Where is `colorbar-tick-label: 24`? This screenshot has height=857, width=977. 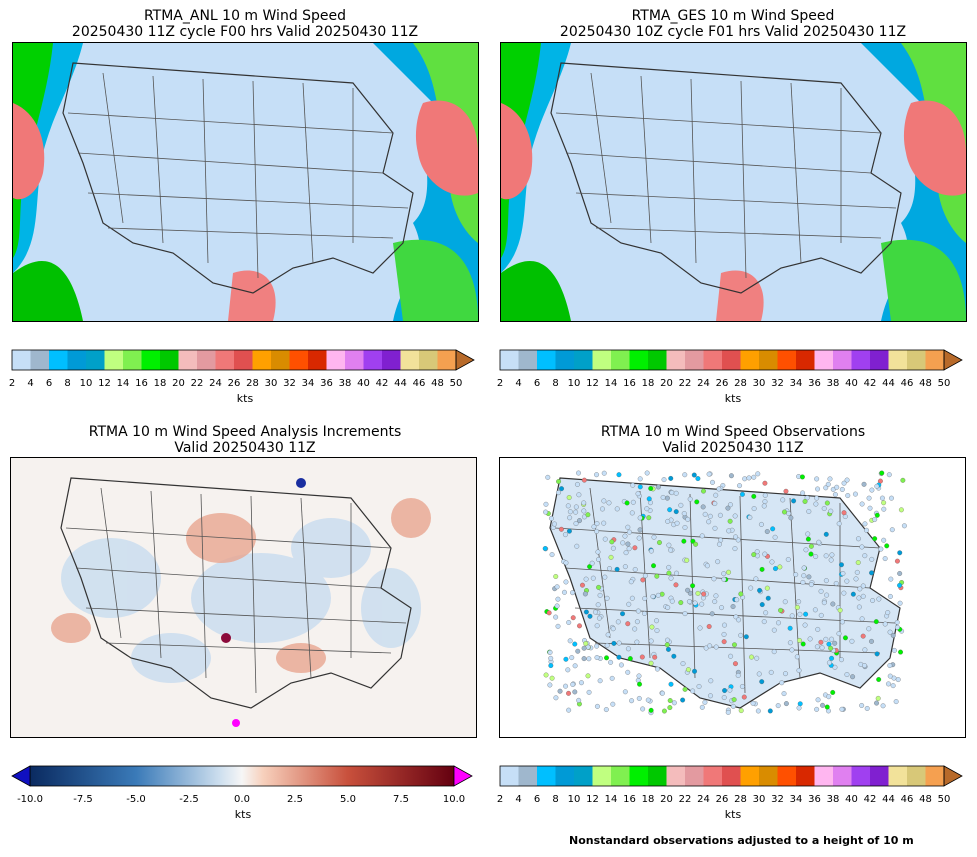
colorbar-tick-label: 24 is located at coordinates (703, 799).